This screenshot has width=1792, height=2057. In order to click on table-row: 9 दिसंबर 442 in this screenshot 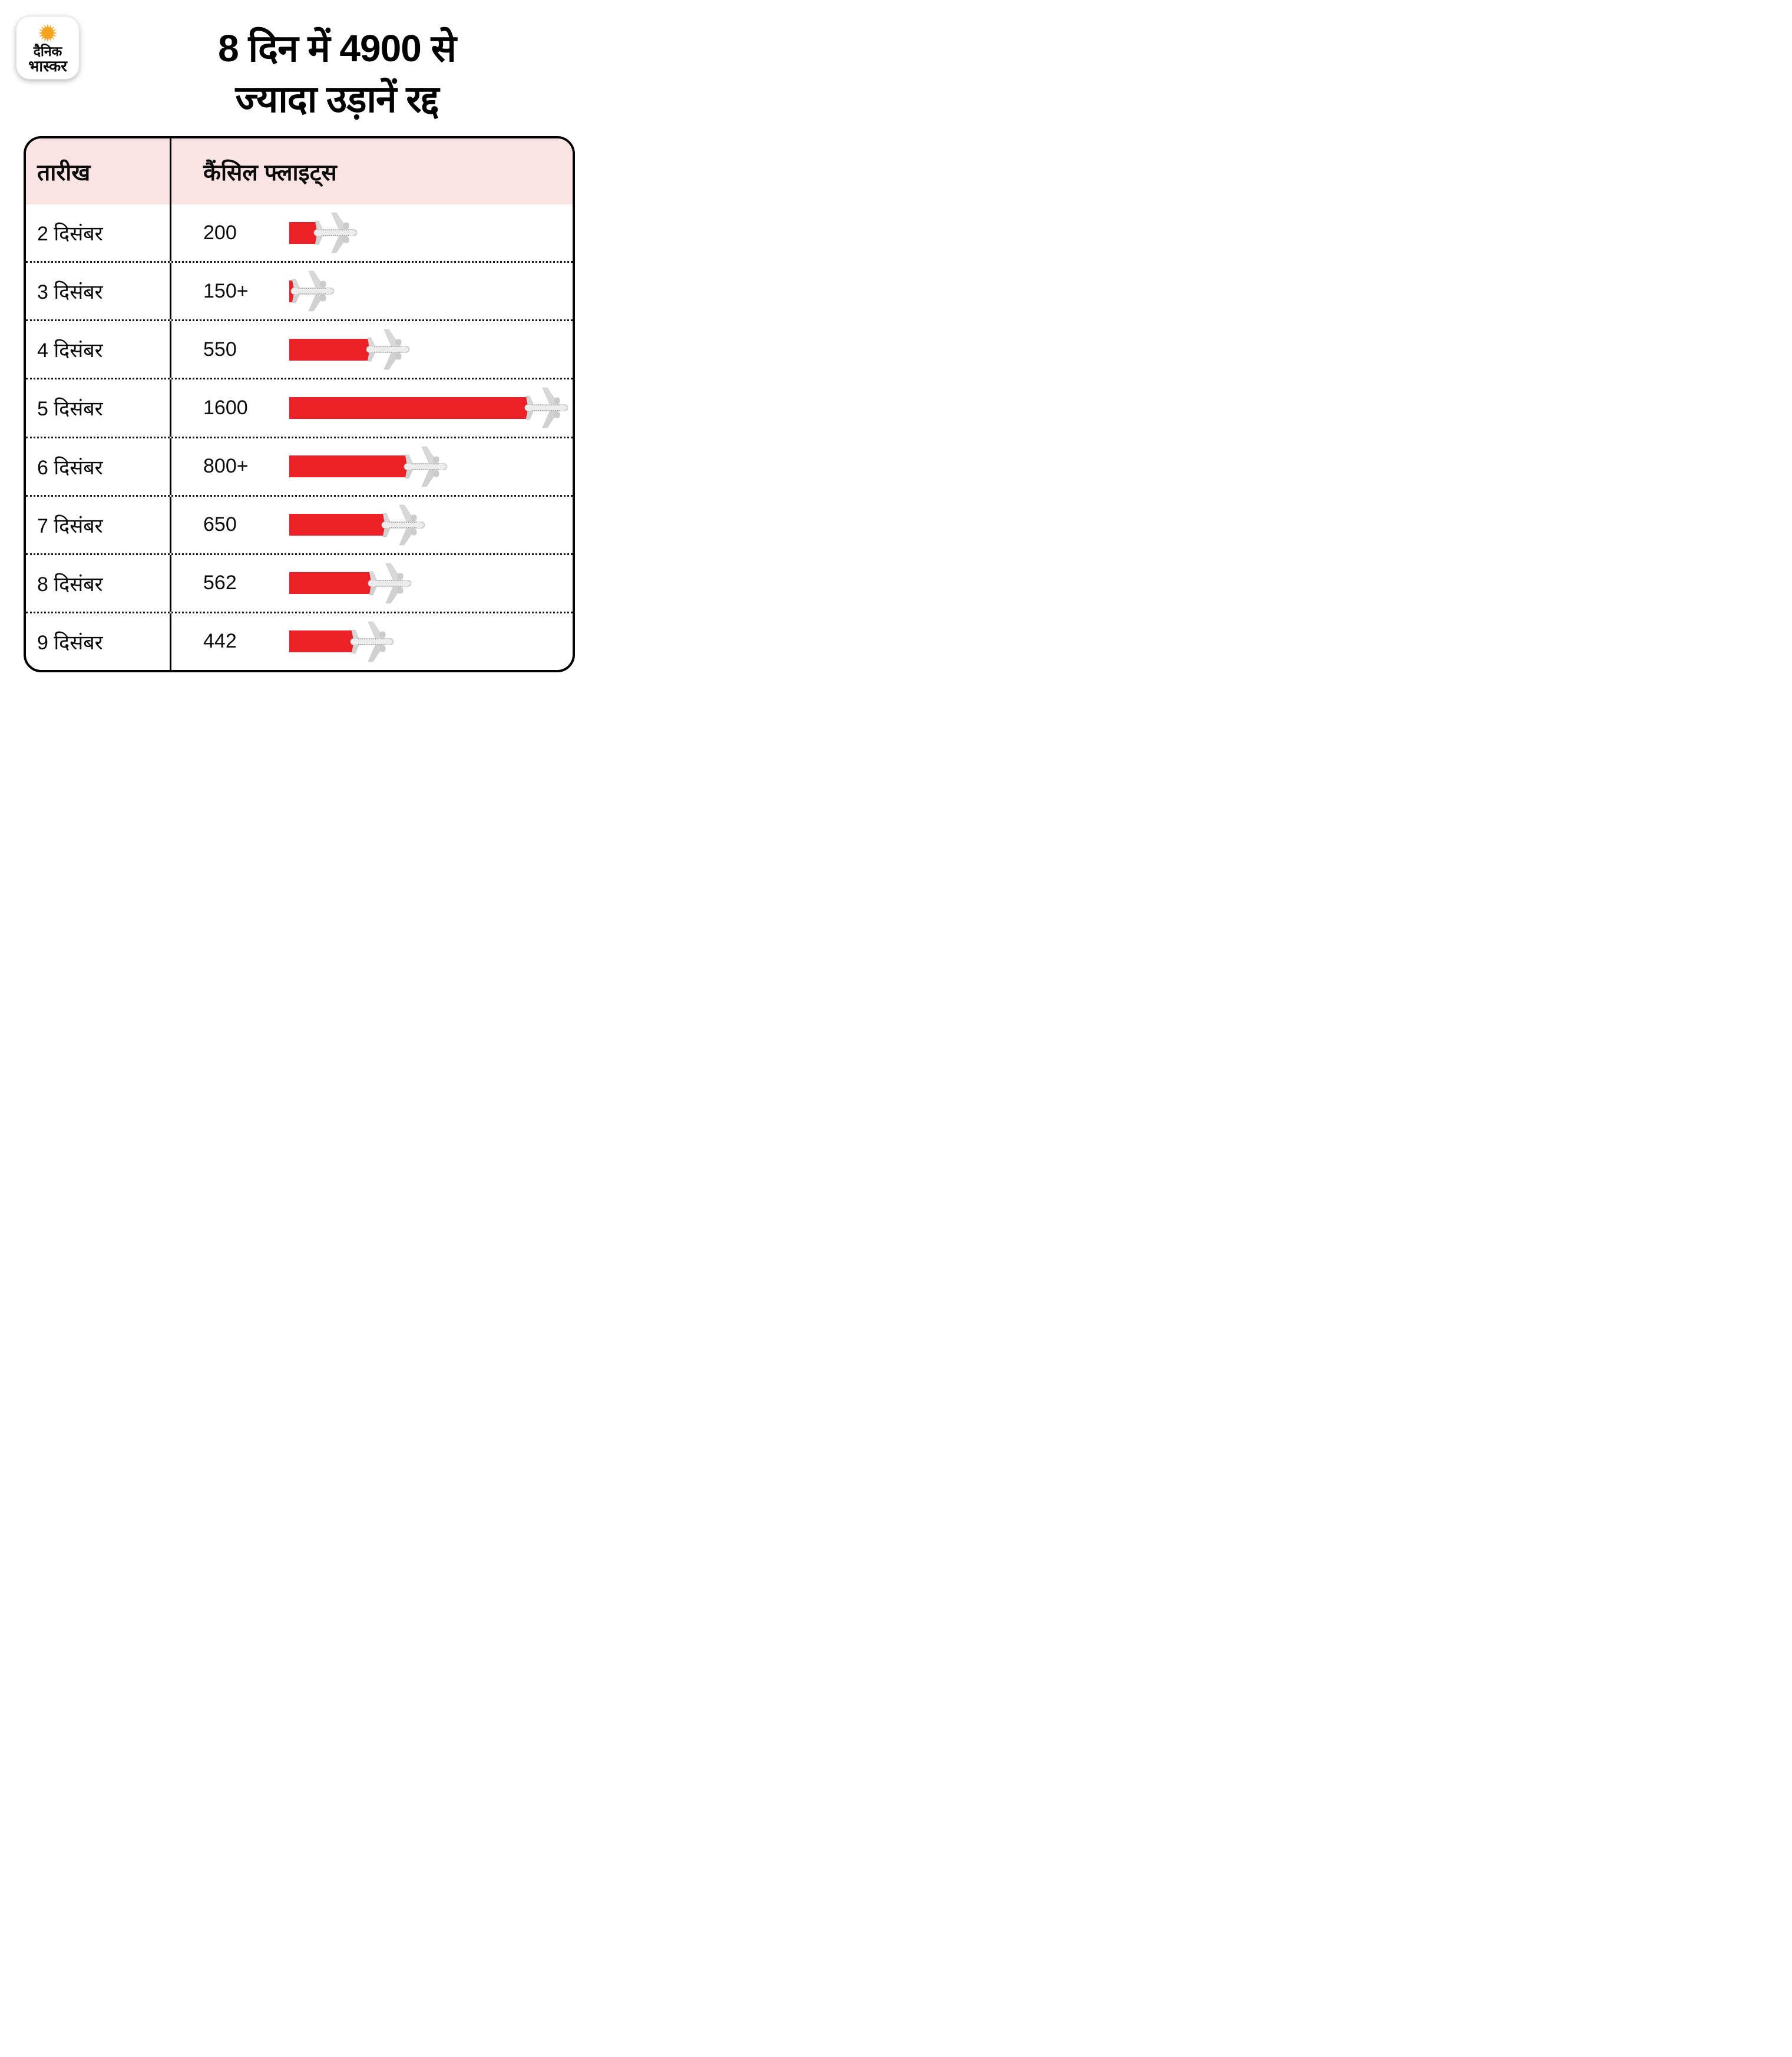, I will do `click(299, 642)`.